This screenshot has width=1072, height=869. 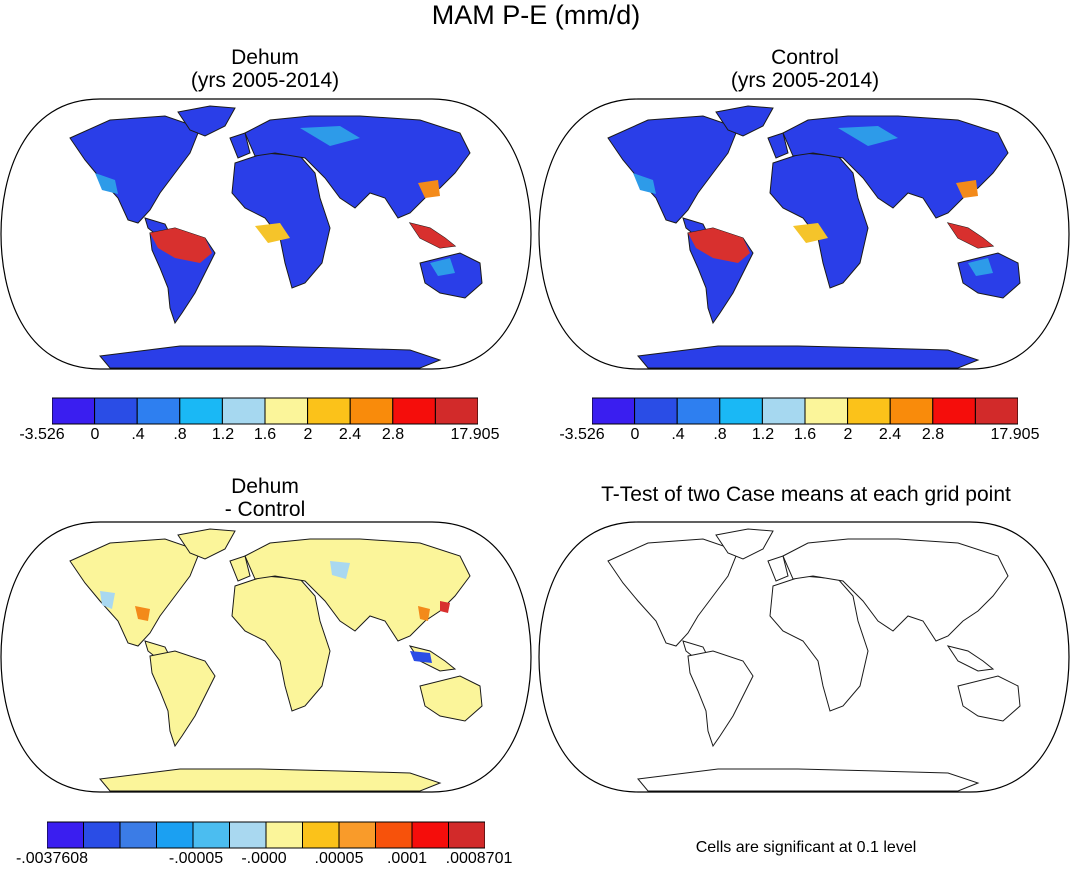 I want to click on cb-label: -.0037608, so click(x=52, y=858).